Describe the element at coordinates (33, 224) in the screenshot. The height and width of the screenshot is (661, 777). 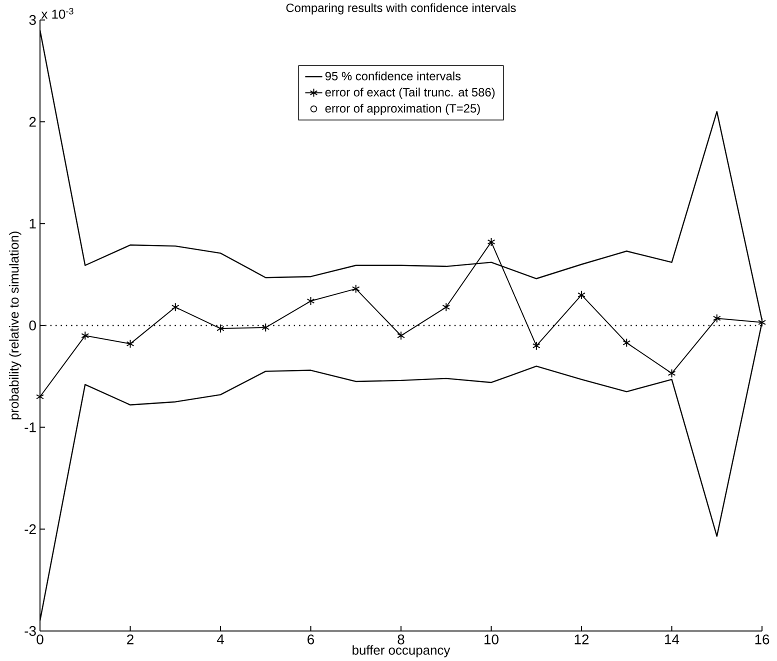
I see `y-tick-label: 1` at that location.